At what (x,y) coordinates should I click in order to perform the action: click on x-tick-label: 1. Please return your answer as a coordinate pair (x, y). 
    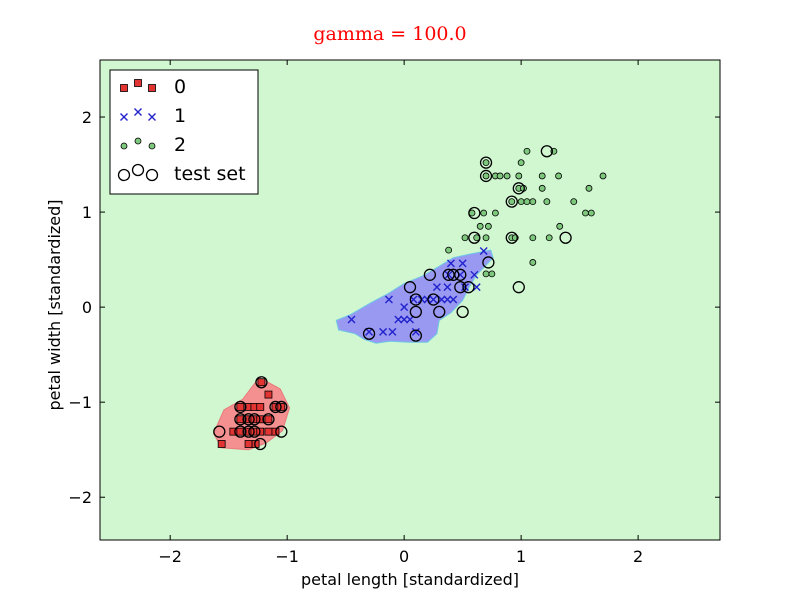
    Looking at the image, I should click on (521, 556).